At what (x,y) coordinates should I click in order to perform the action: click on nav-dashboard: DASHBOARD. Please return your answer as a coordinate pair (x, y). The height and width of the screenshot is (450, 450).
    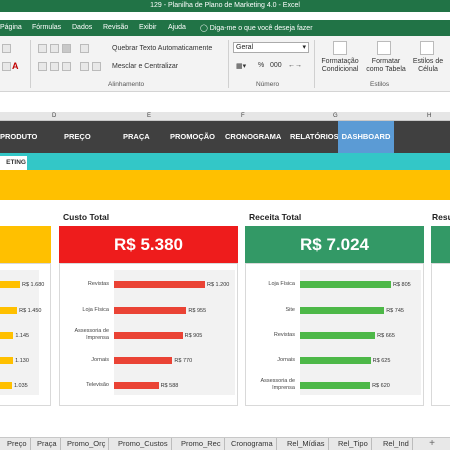
    Looking at the image, I should click on (366, 137).